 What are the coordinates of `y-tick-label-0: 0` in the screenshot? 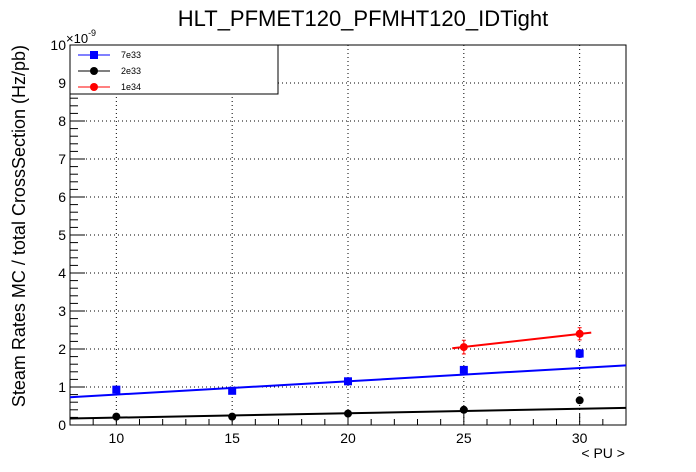 It's located at (62, 425).